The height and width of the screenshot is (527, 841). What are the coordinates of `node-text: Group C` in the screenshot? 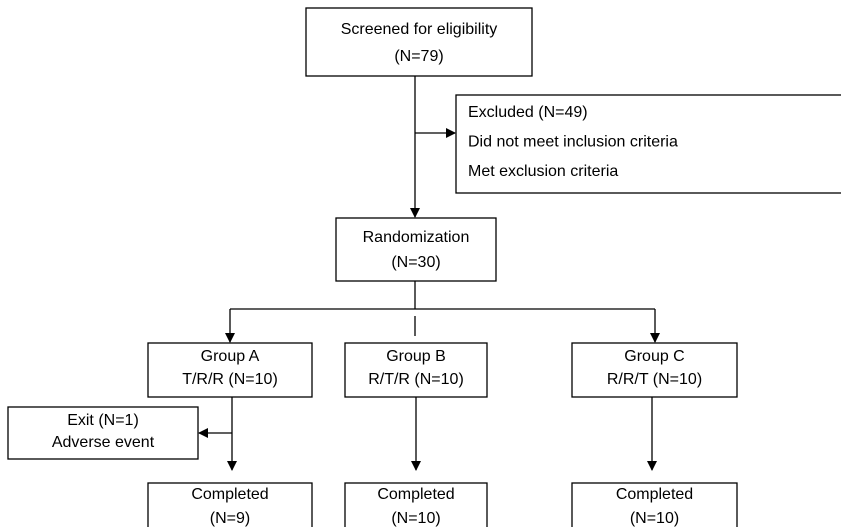 It's located at (654, 356).